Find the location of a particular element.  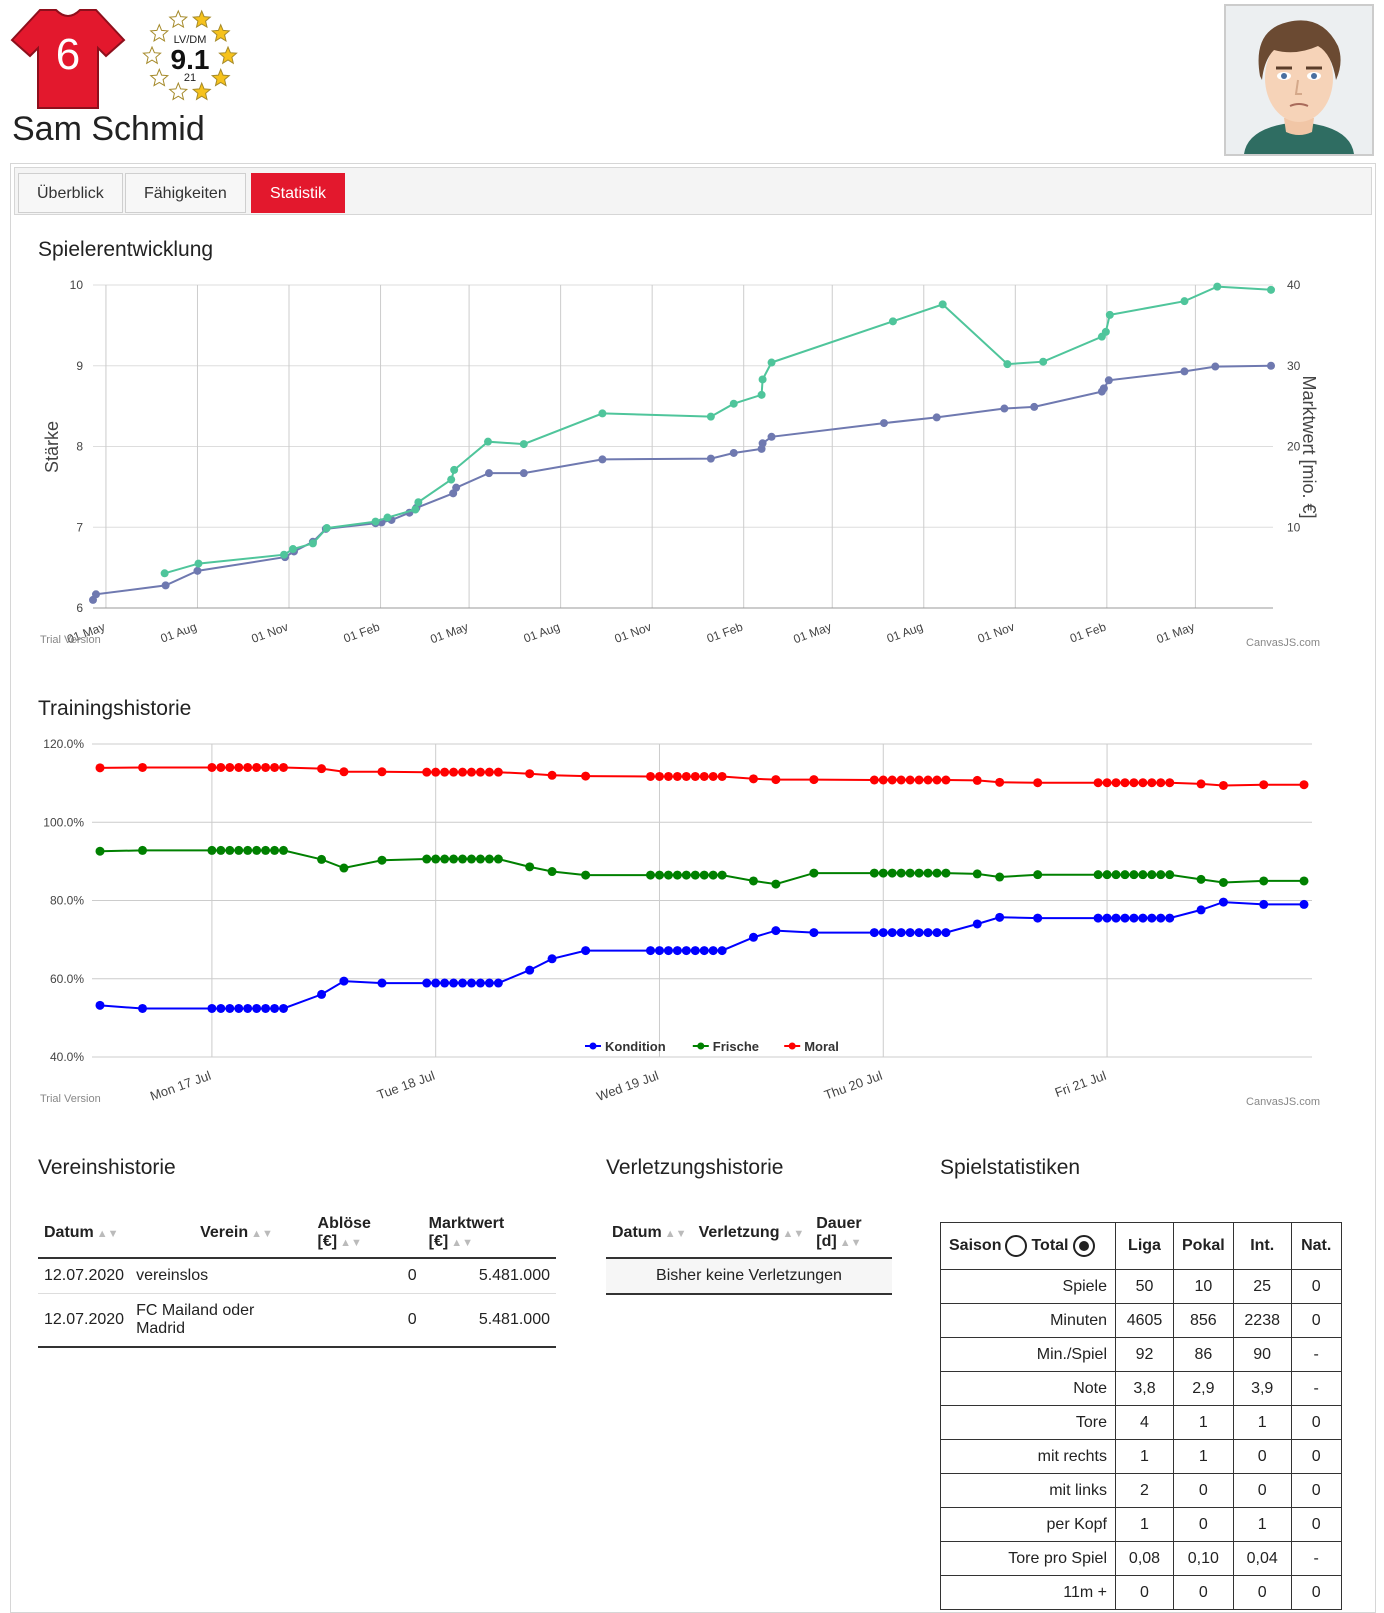

column-header: Dauer [d] ▲▼ is located at coordinates (851, 1234).